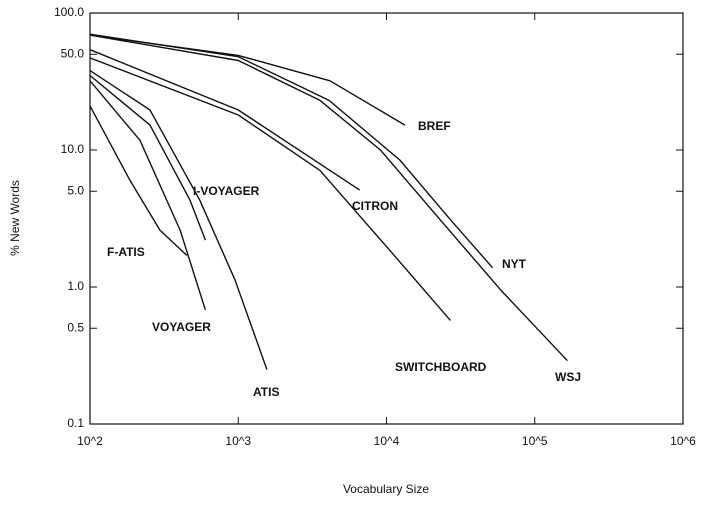 The width and height of the screenshot is (708, 508). Describe the element at coordinates (73, 149) in the screenshot. I see `y-tick-label: 10.0` at that location.